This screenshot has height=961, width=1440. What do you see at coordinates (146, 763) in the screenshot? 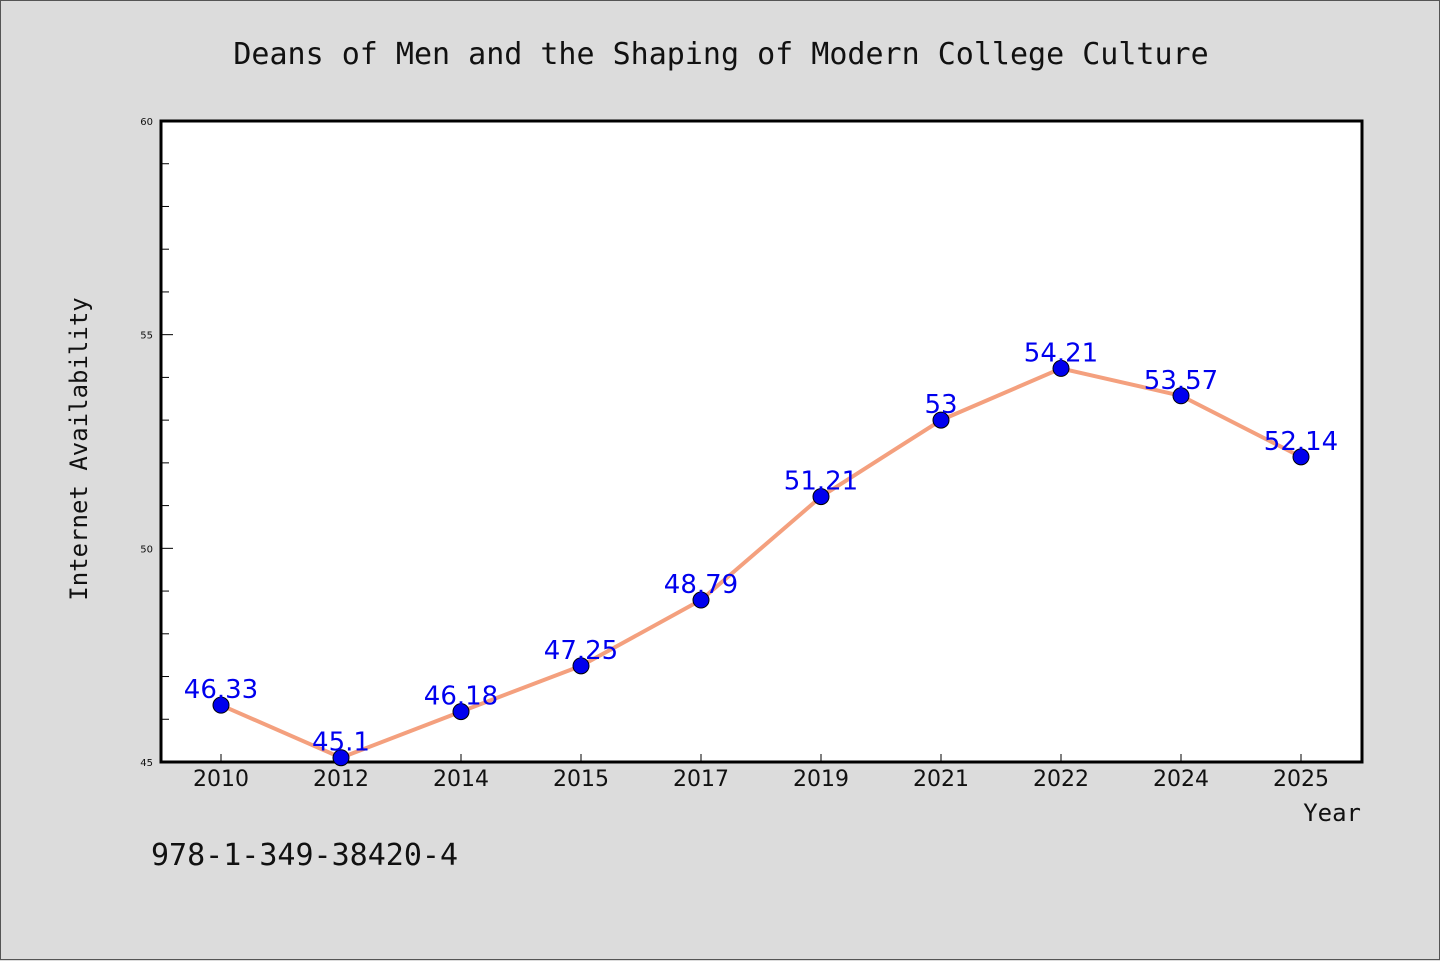
I see `y-tick-label: 45` at bounding box center [146, 763].